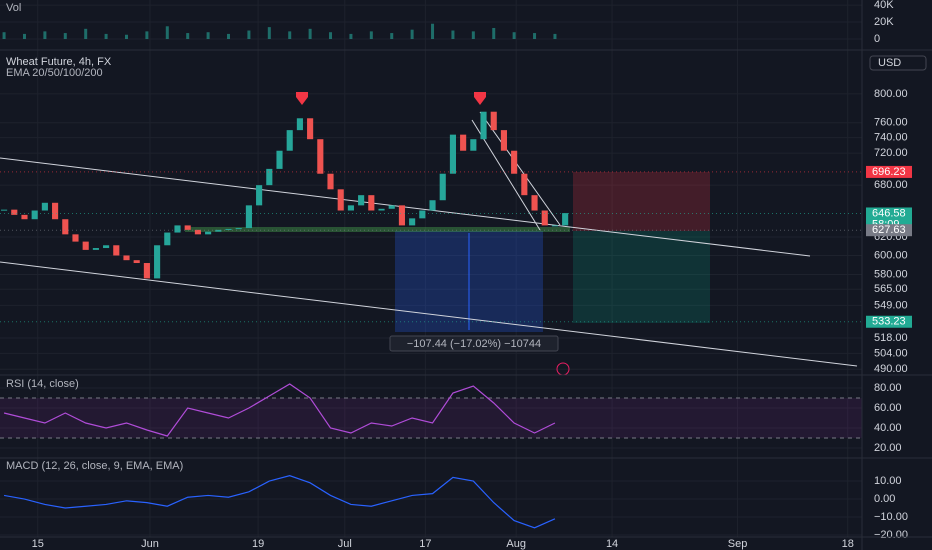  I want to click on y-tick-label: 504.00, so click(891, 353).